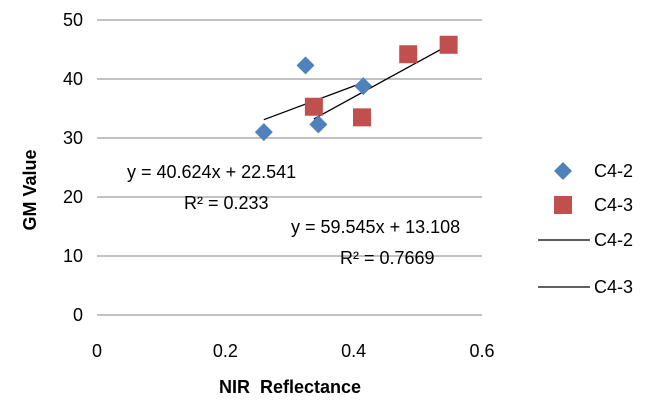 This screenshot has height=400, width=662. What do you see at coordinates (585, 229) in the screenshot?
I see `legend: C4-2 C4-3 C4-2 C4-3` at bounding box center [585, 229].